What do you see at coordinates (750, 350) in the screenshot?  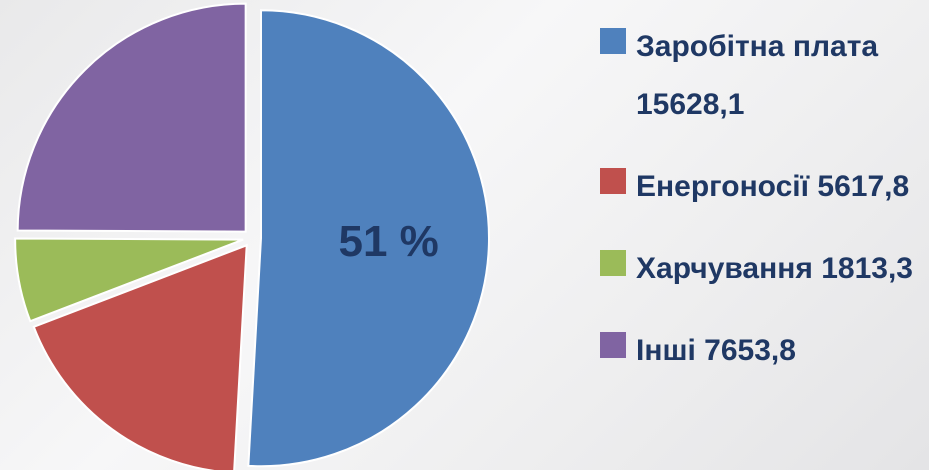 I see `legend-value: 7653,8` at bounding box center [750, 350].